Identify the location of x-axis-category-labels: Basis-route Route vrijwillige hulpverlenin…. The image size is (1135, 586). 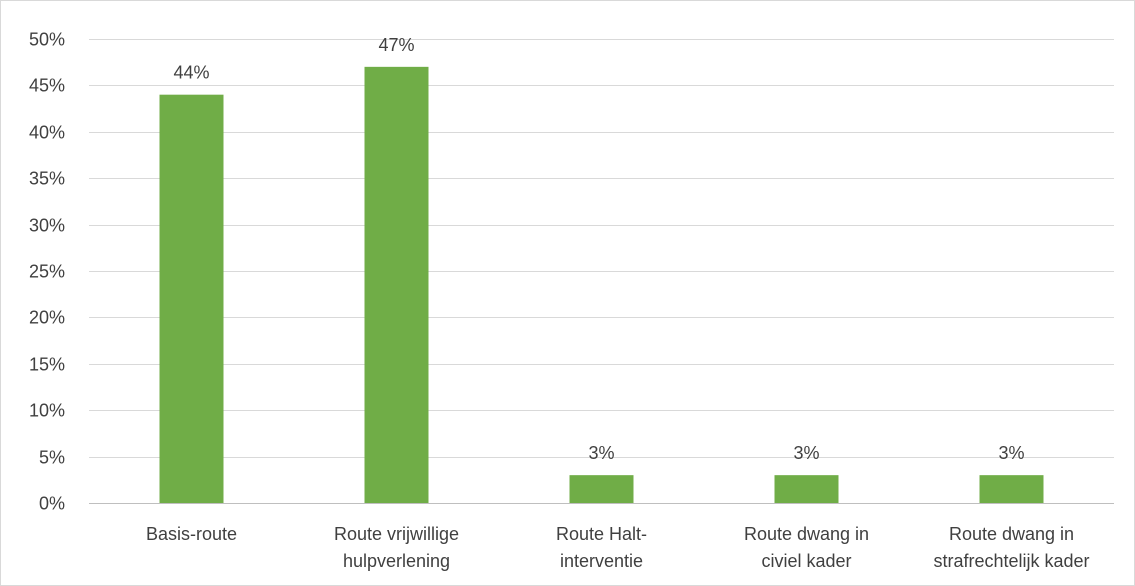
(618, 547).